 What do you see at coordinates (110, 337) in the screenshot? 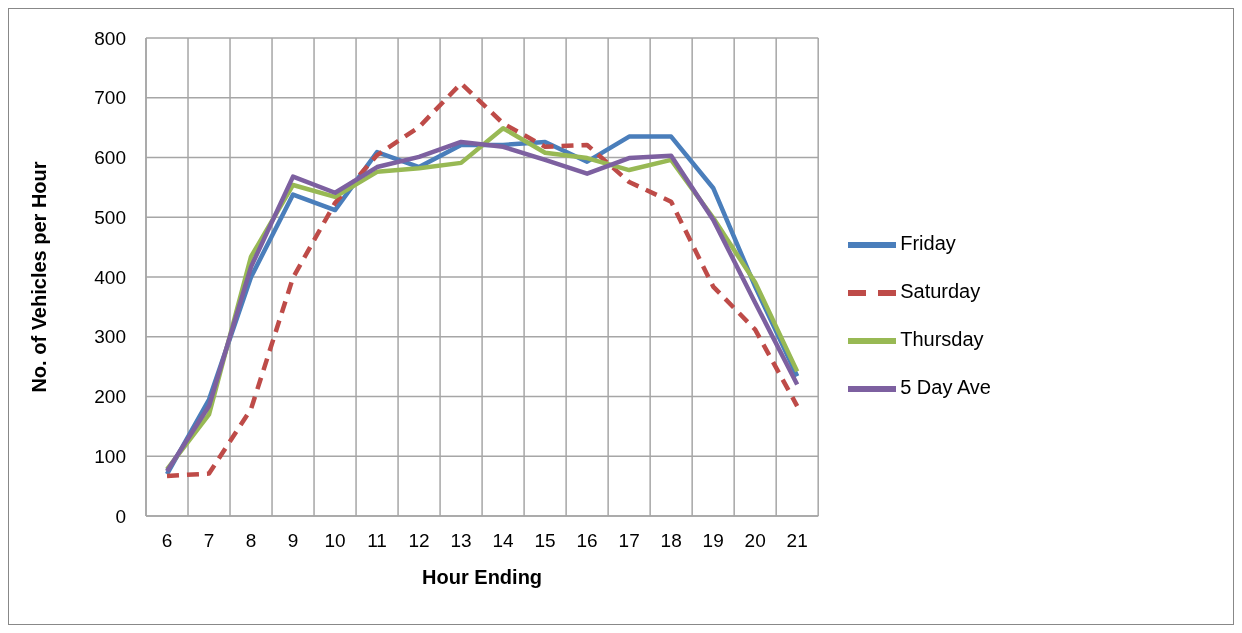
I see `y-tick-label: 300` at bounding box center [110, 337].